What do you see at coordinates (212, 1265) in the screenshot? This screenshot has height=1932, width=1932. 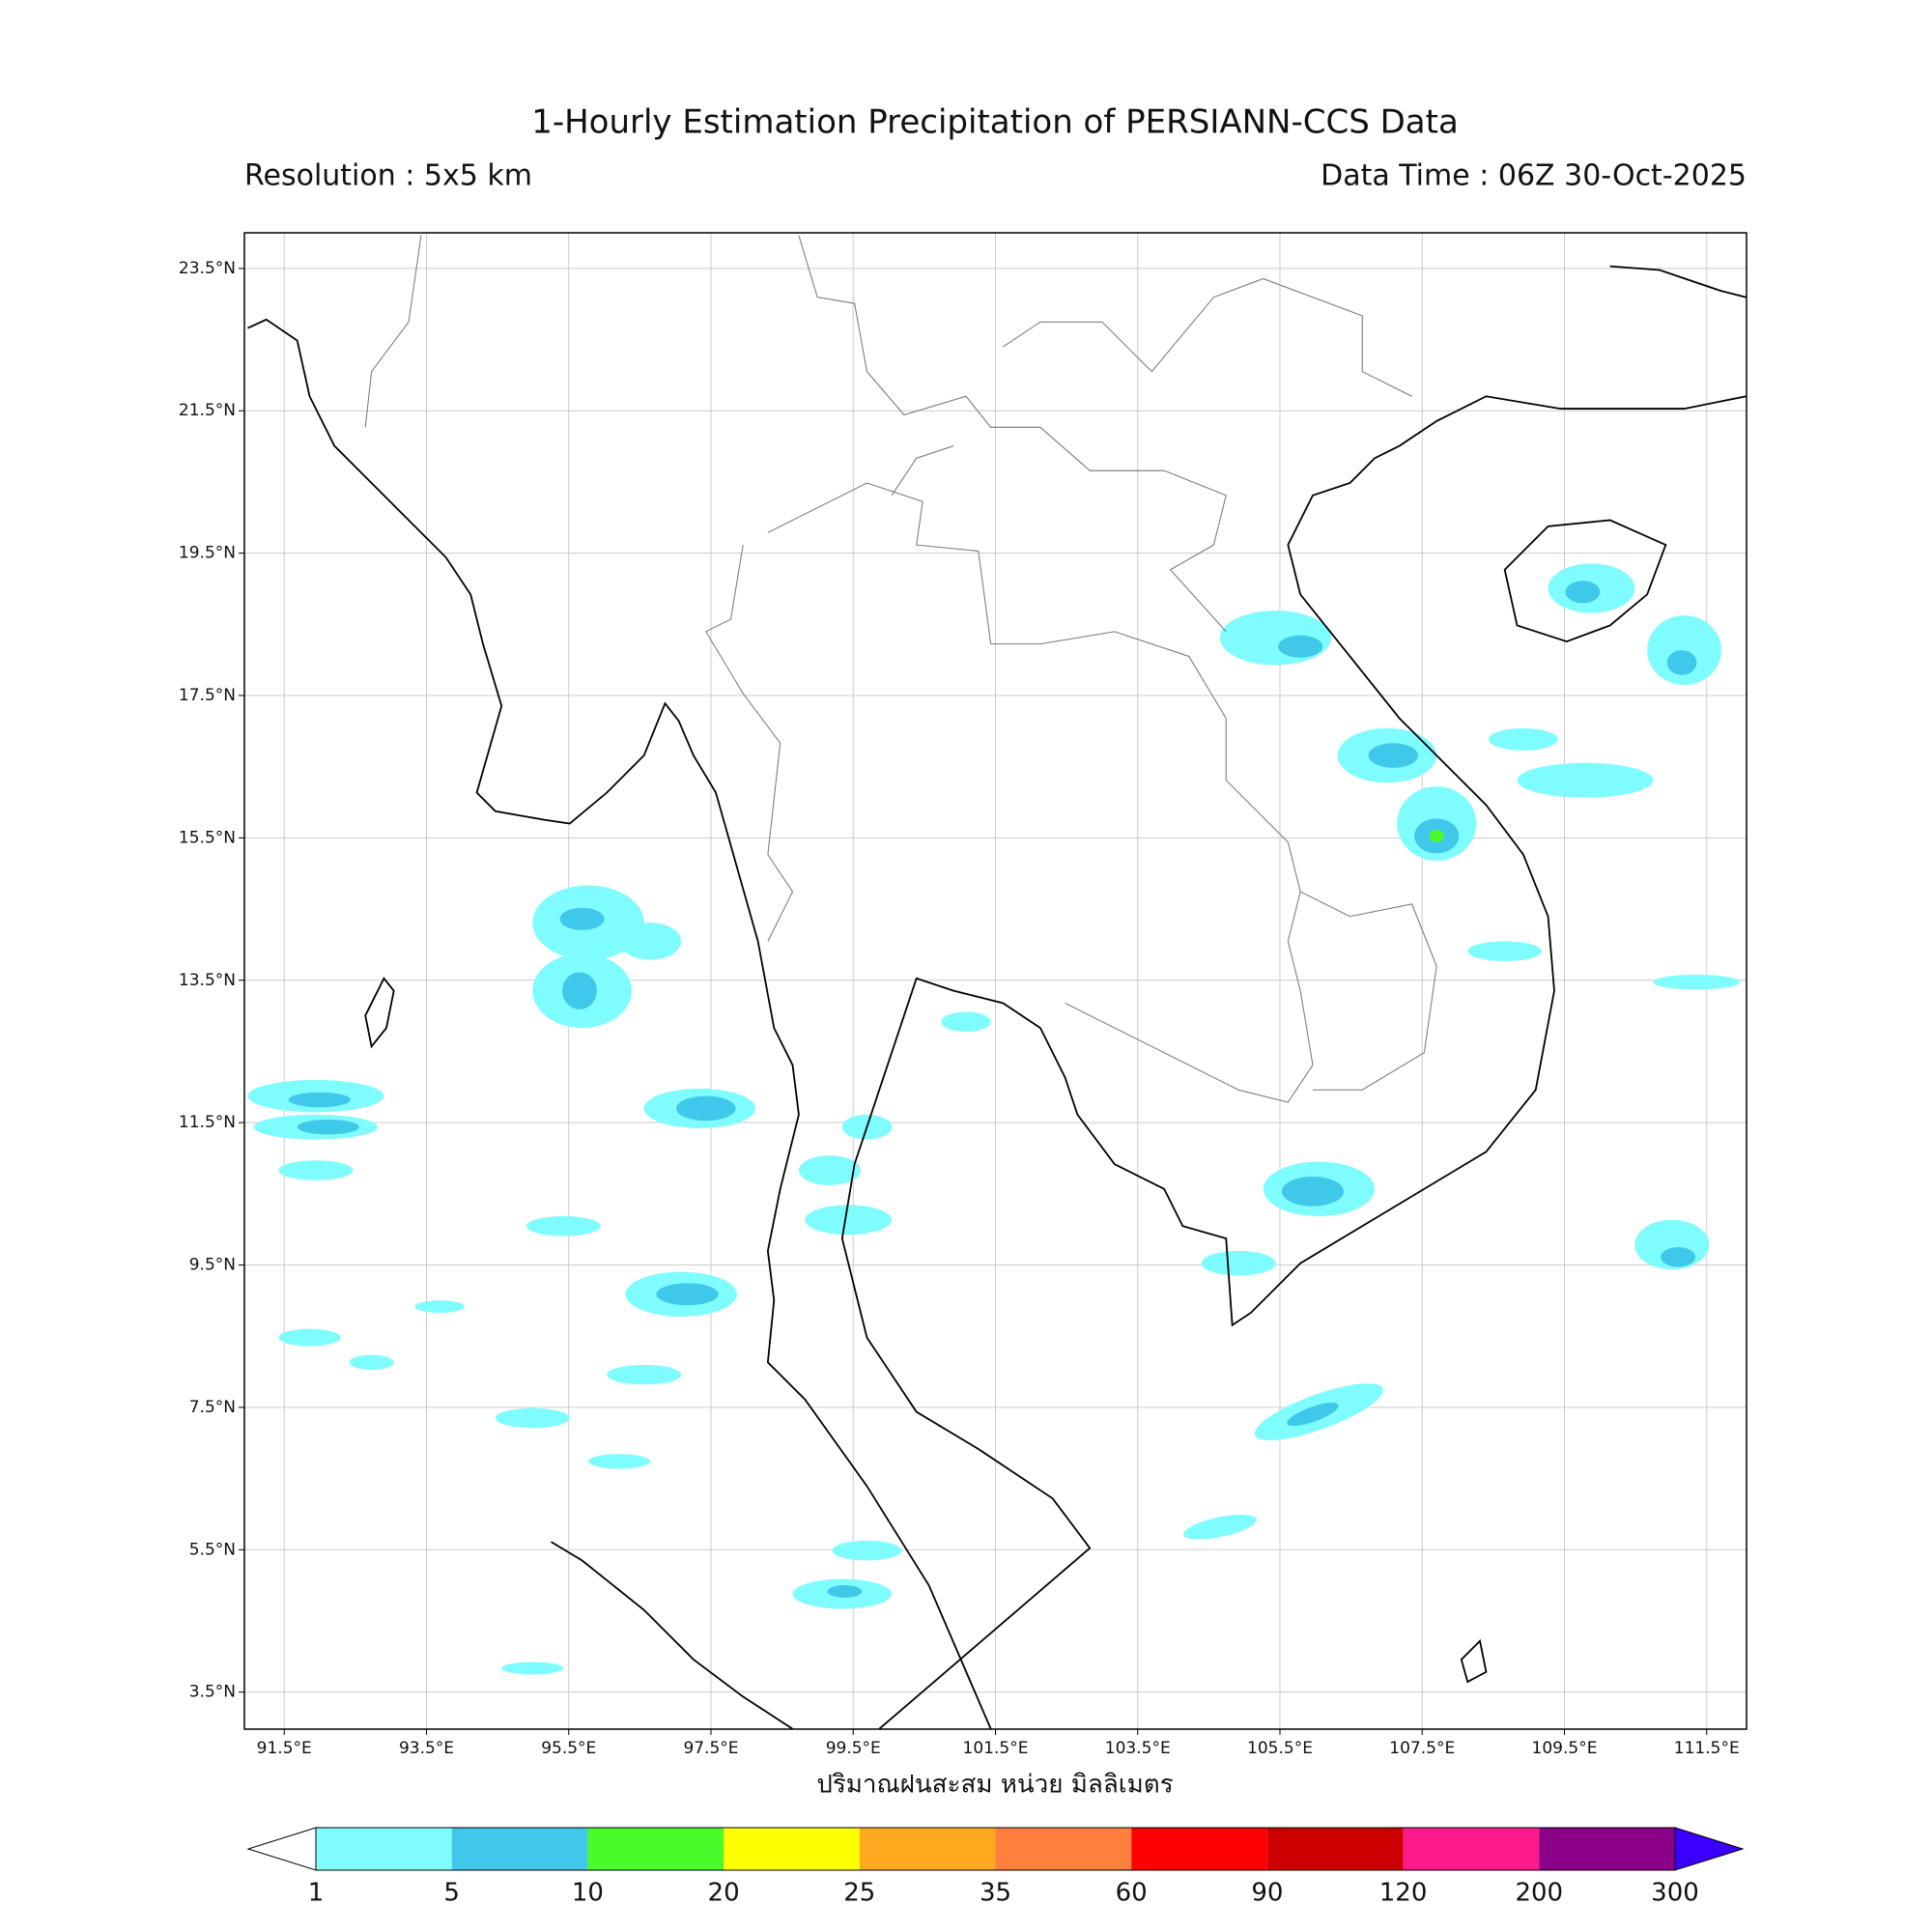 I see `y-tick-label: 9.5°N` at bounding box center [212, 1265].